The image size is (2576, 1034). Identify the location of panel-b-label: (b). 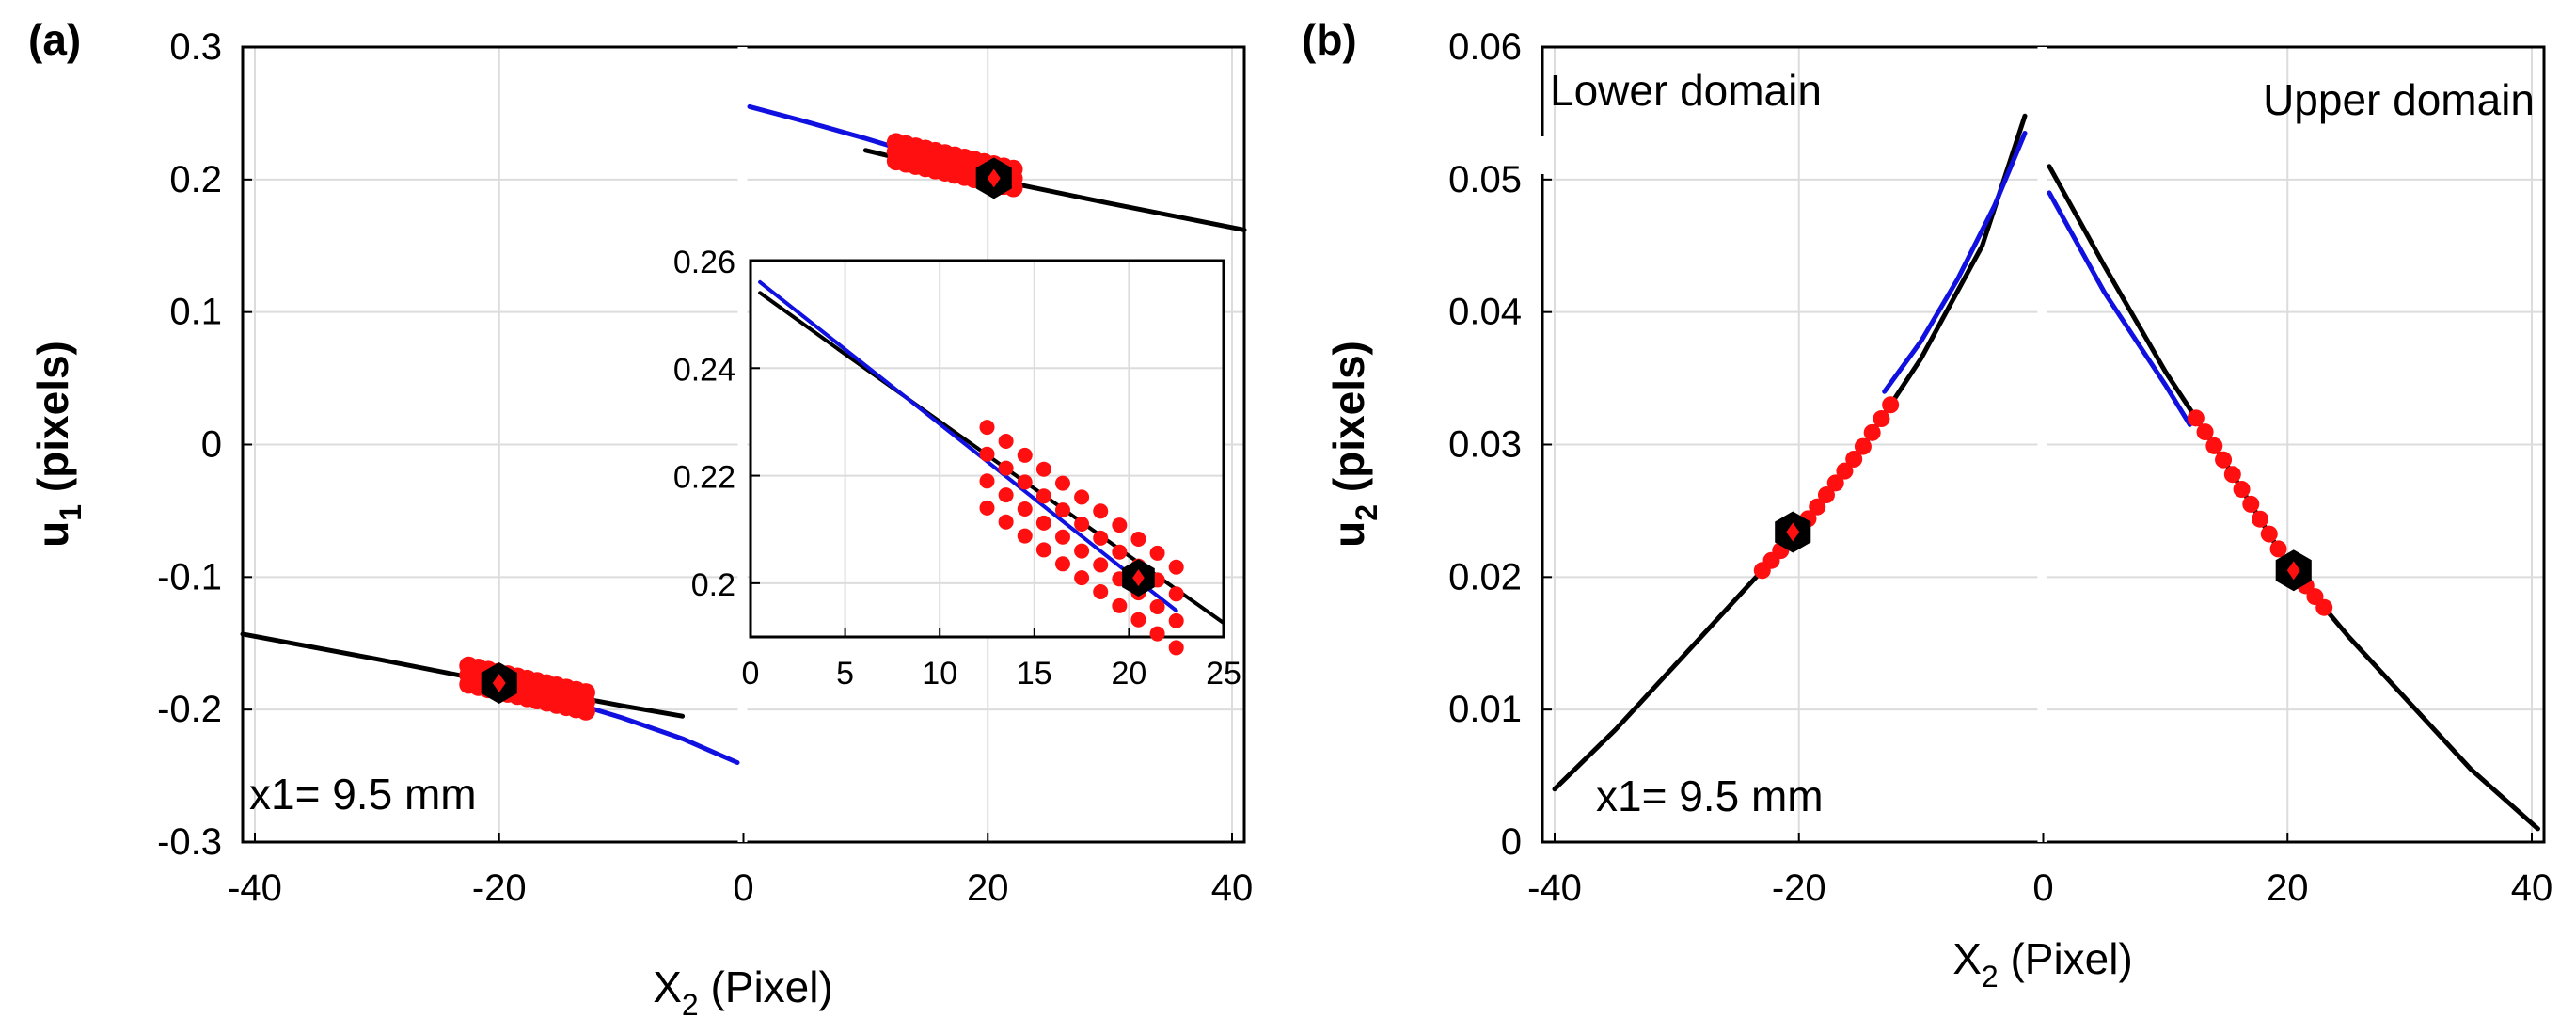
(1329, 39).